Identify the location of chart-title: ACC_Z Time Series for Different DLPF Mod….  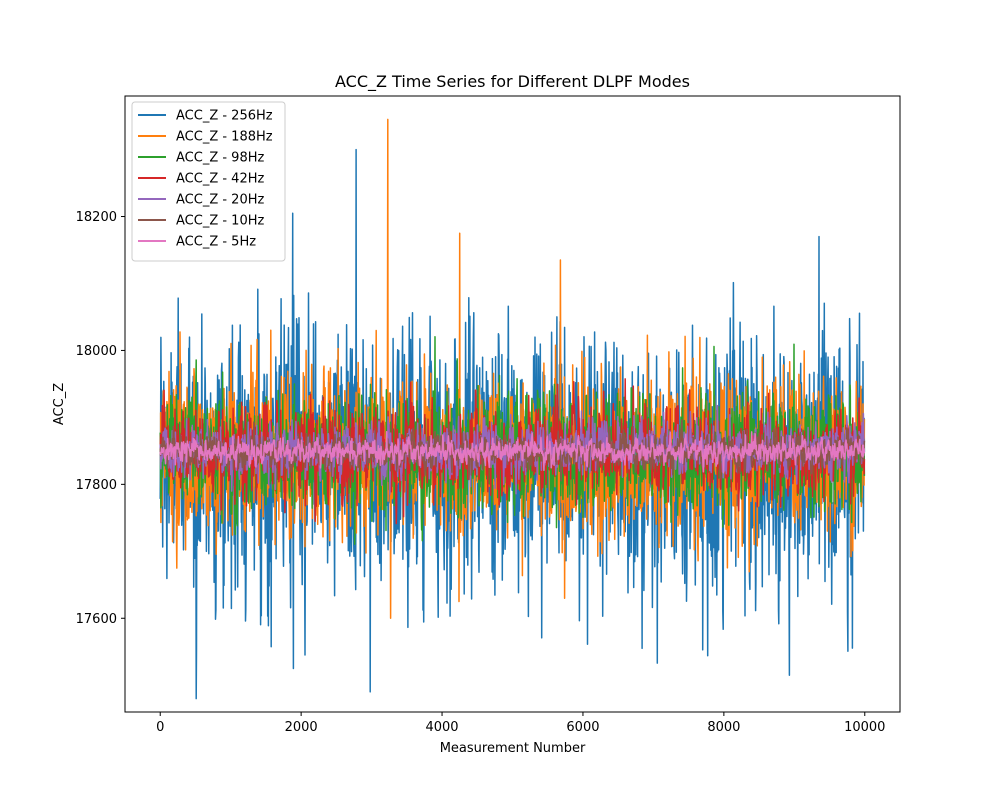
(512, 82).